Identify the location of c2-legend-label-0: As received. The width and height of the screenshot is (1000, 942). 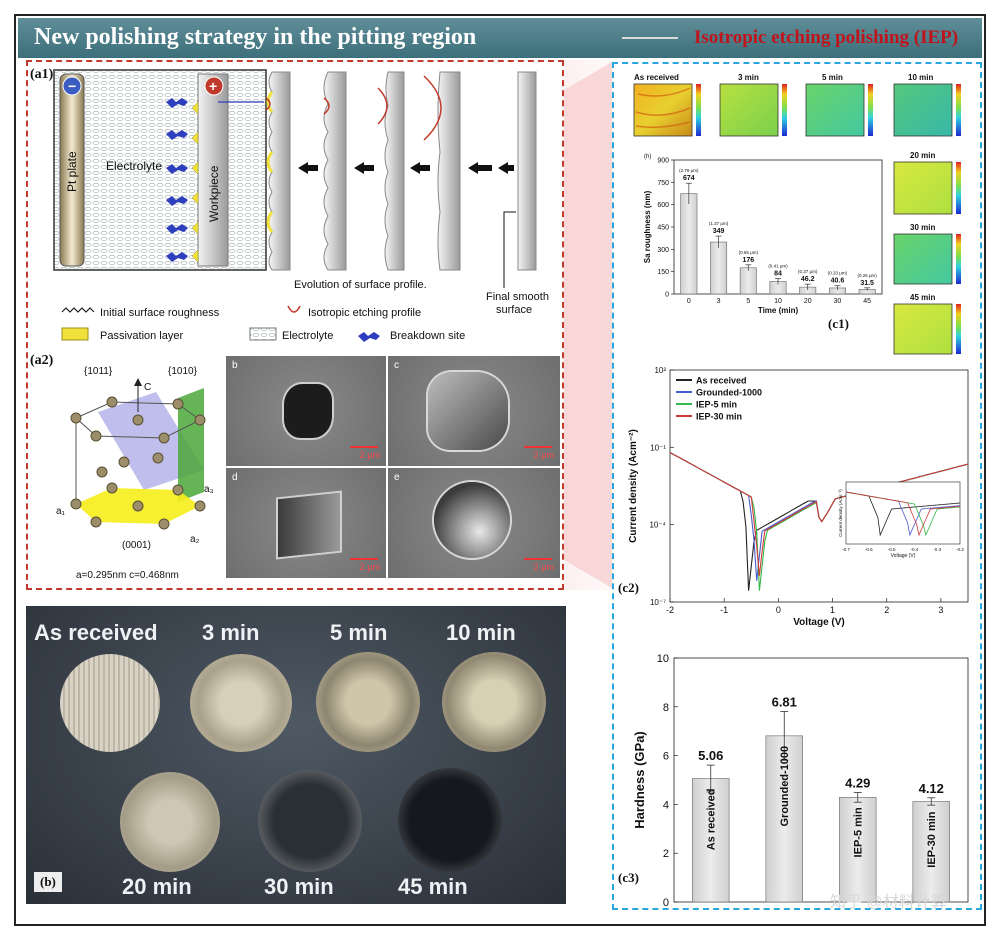
(721, 381).